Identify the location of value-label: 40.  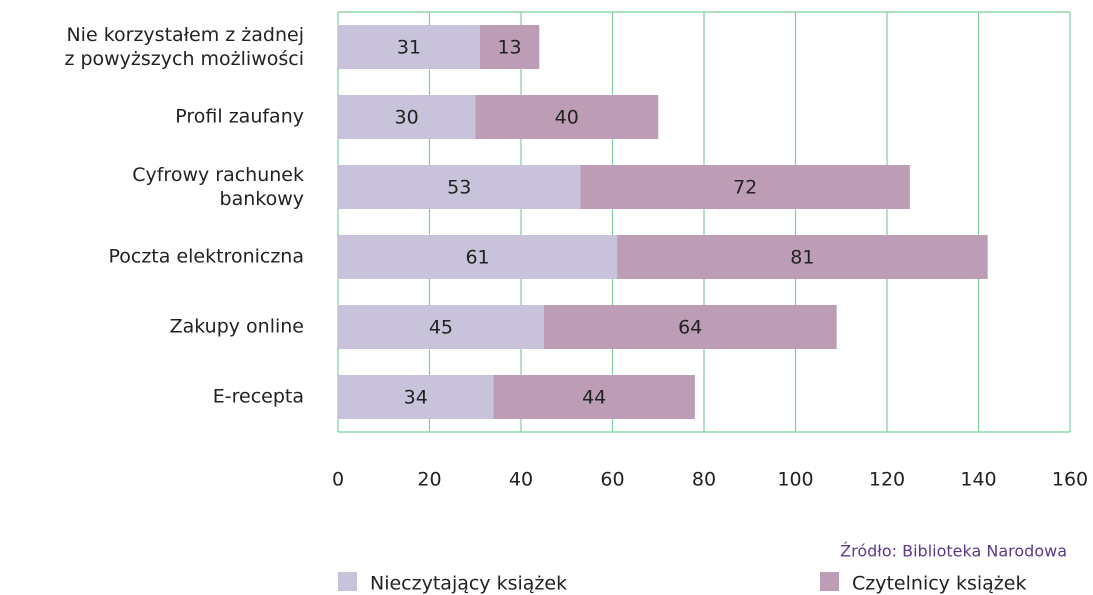
(567, 118).